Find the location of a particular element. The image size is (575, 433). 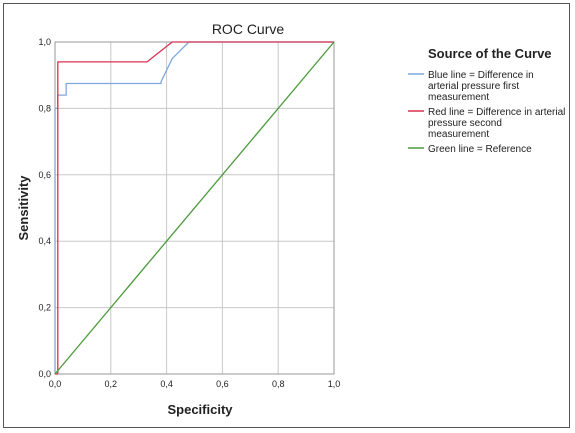

x-tick-label: 0,8 is located at coordinates (278, 384).